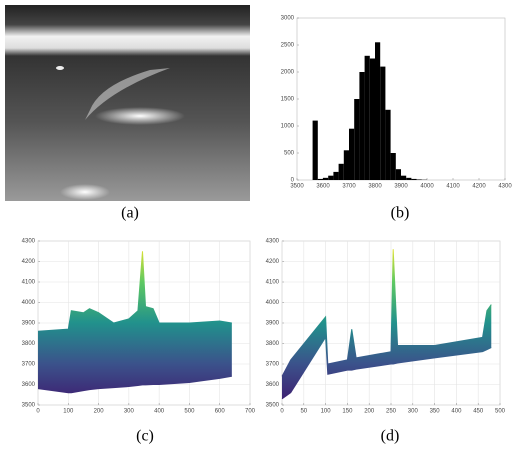 The image size is (516, 451). I want to click on x-tick-label: 450, so click(478, 412).